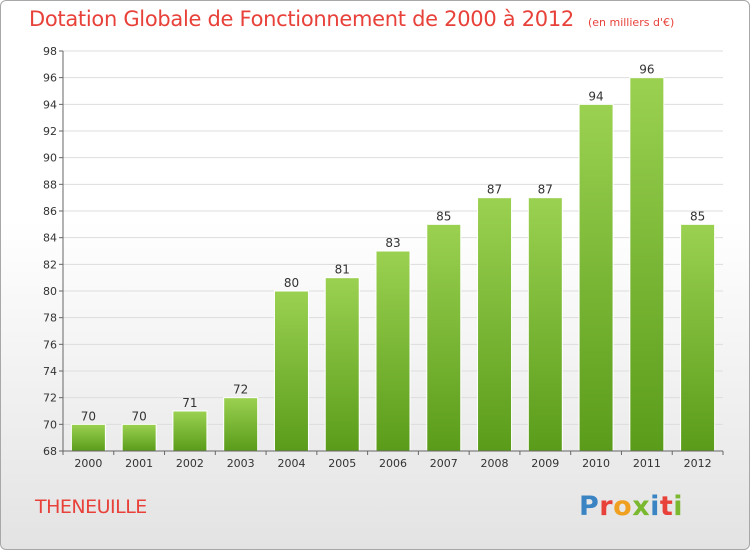  Describe the element at coordinates (393, 351) in the screenshot. I see `bar-2006` at that location.